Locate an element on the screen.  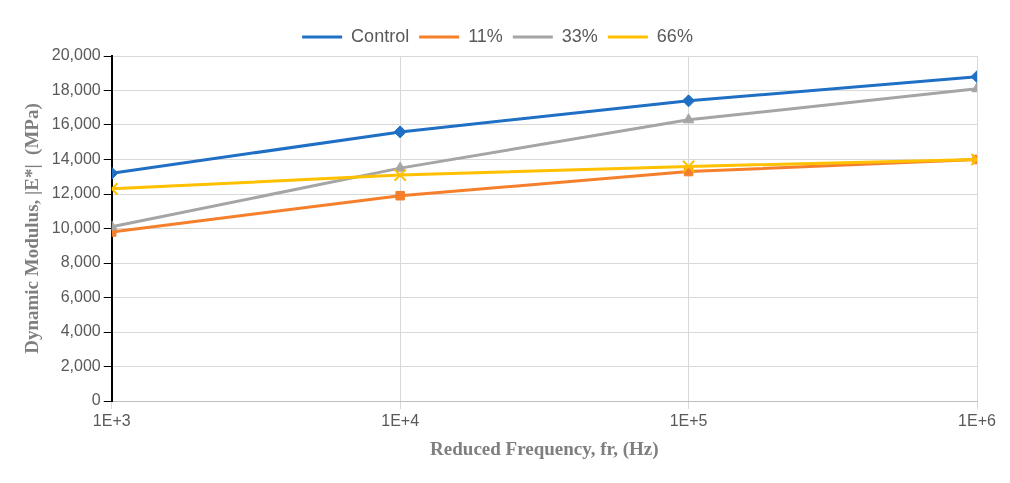
x-axis-title: Reduced Frequency, fr, (Hz) is located at coordinates (544, 448).